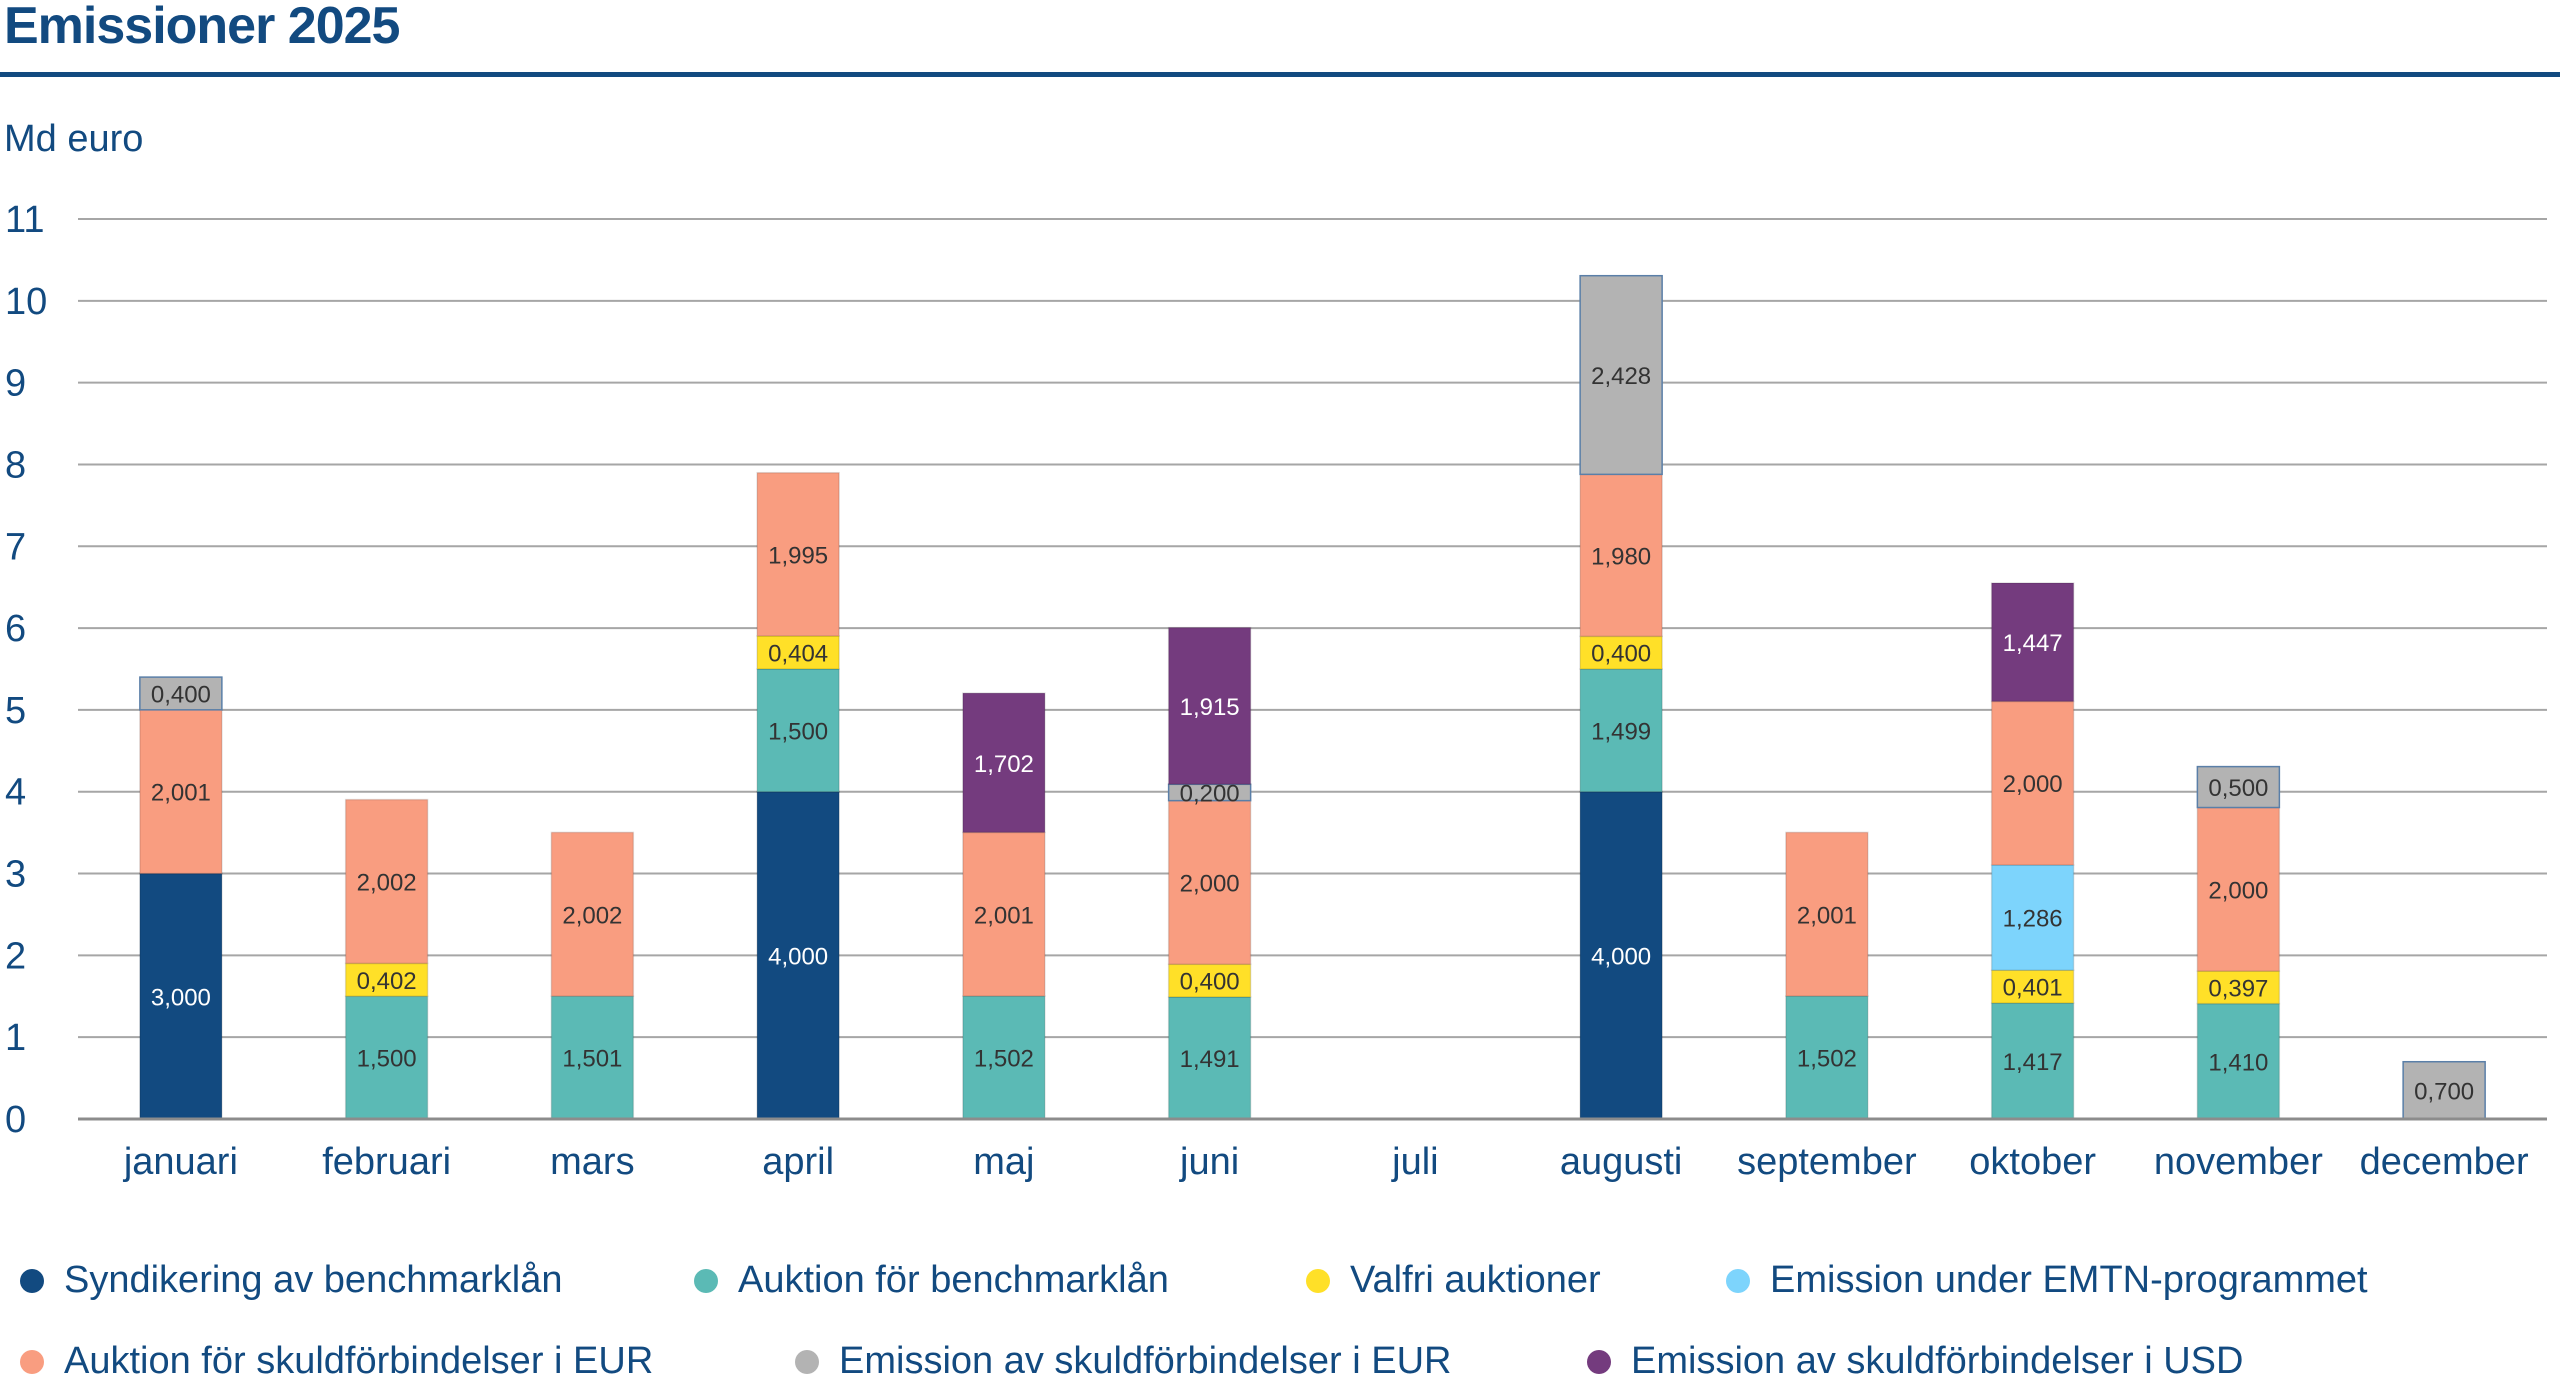  I want to click on legend-item-emtn: Emission under EMTN-programmet, so click(2047, 1280).